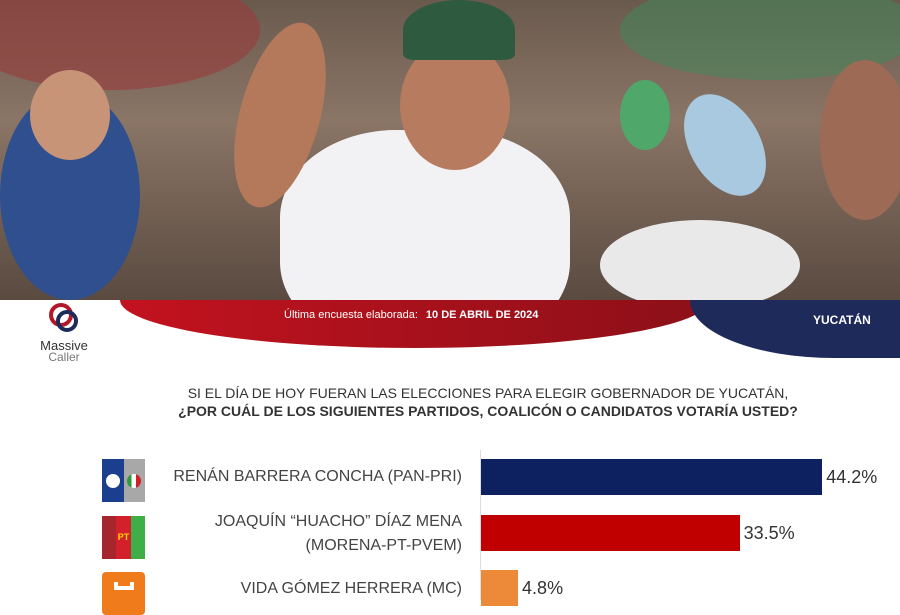  Describe the element at coordinates (351, 315) in the screenshot. I see `survey-date-label: Última encuesta elaborada:` at that location.